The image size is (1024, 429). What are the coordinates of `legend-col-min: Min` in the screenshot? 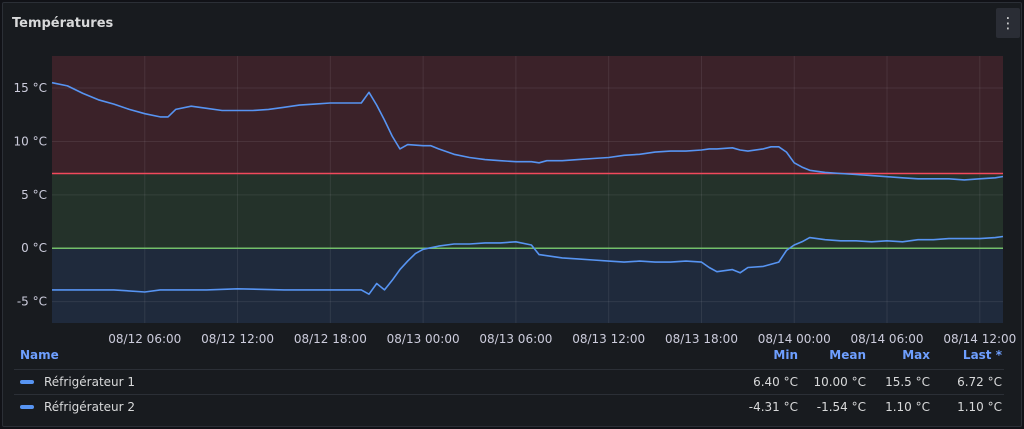 It's located at (785, 355).